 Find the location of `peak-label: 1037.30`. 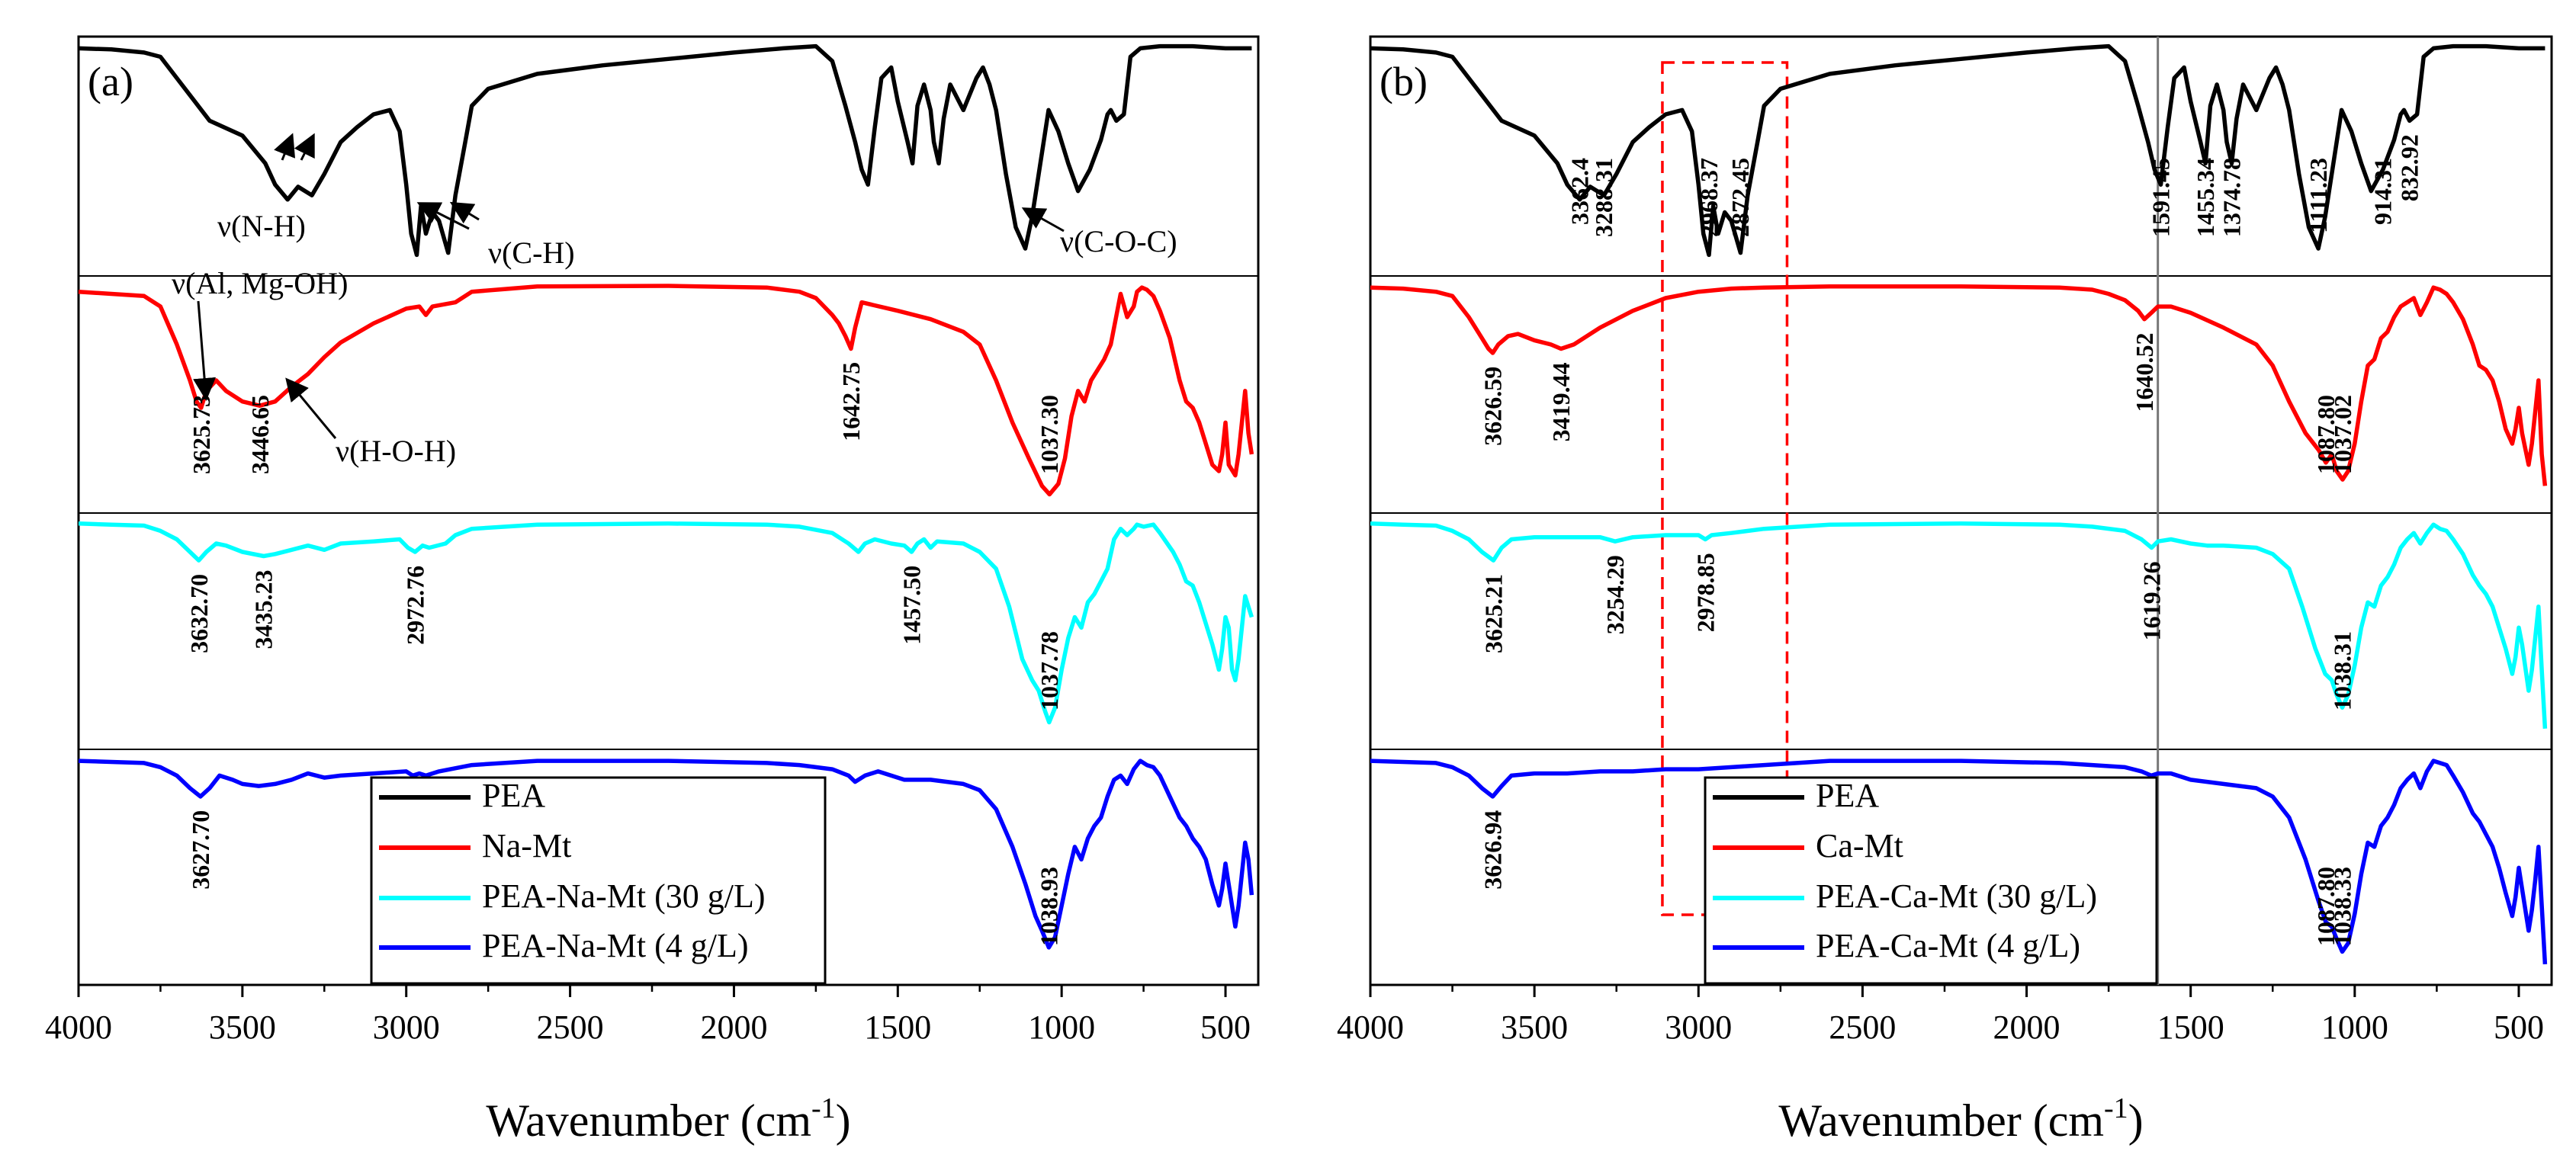

peak-label: 1037.30 is located at coordinates (1049, 434).